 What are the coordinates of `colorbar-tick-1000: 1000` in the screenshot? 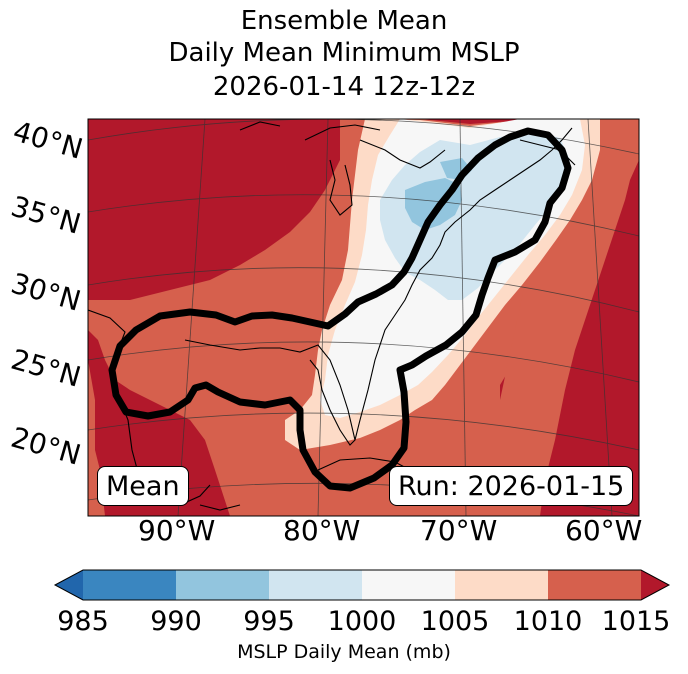 It's located at (362, 621).